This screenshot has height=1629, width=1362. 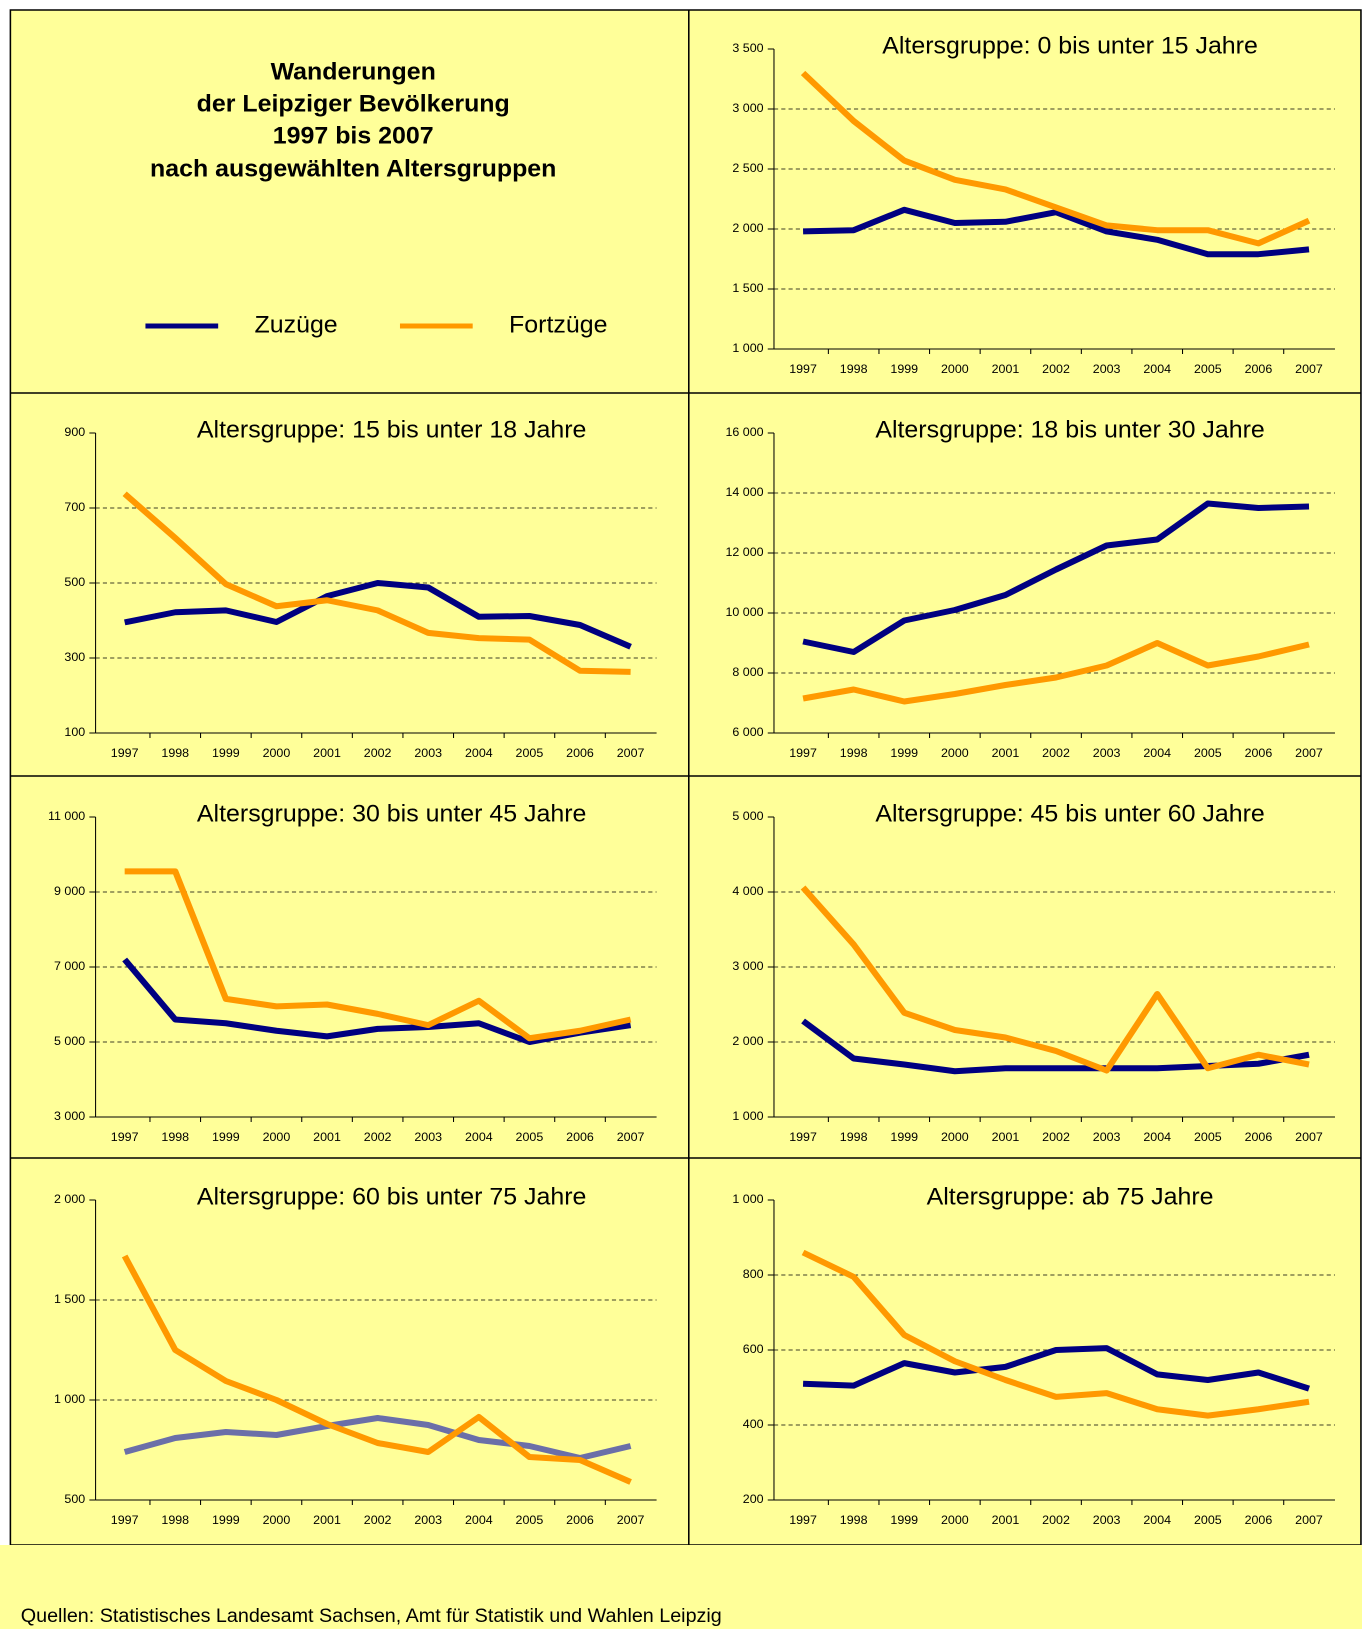 What do you see at coordinates (74, 657) in the screenshot?
I see `y-tick-label: 300` at bounding box center [74, 657].